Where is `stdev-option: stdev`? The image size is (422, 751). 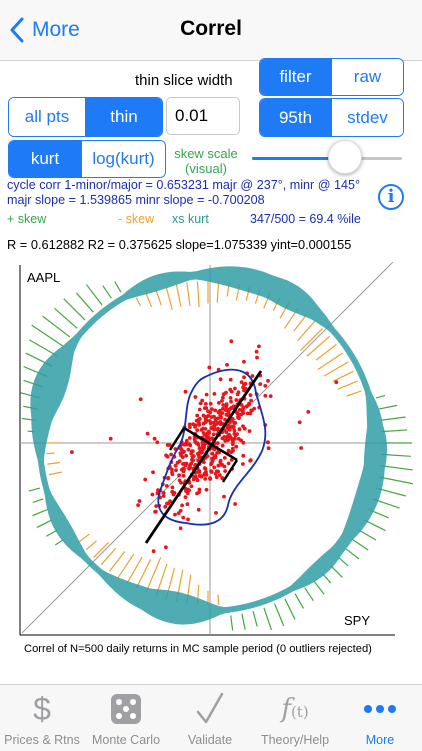 stdev-option: stdev is located at coordinates (367, 117).